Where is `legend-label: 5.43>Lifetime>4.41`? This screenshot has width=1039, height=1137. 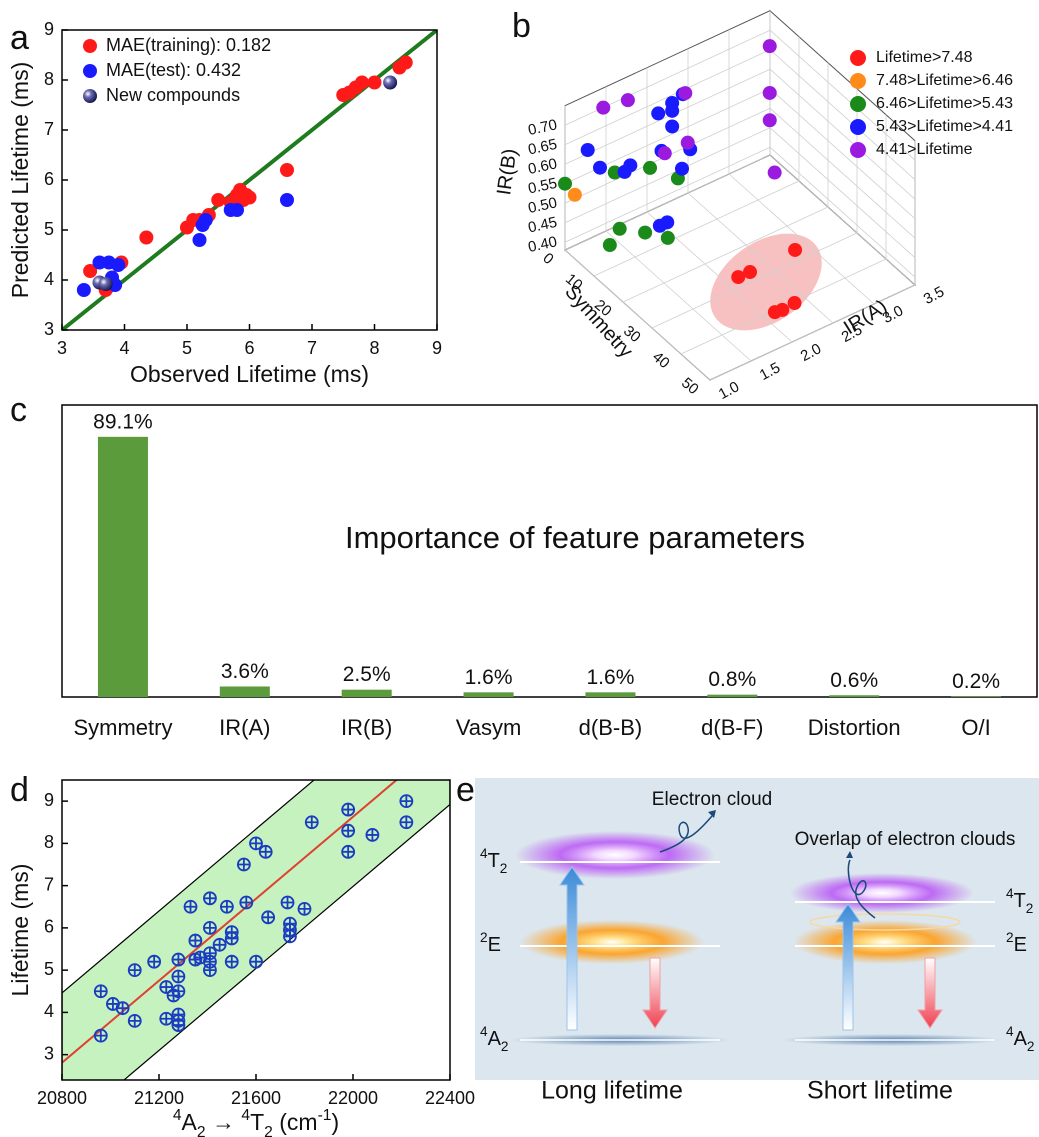 legend-label: 5.43>Lifetime>4.41 is located at coordinates (944, 126).